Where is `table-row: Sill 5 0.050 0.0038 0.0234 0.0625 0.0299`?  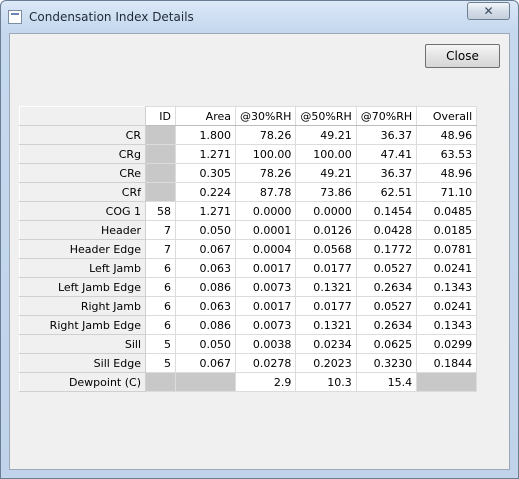 table-row: Sill 5 0.050 0.0038 0.0234 0.0625 0.0299 is located at coordinates (248, 344).